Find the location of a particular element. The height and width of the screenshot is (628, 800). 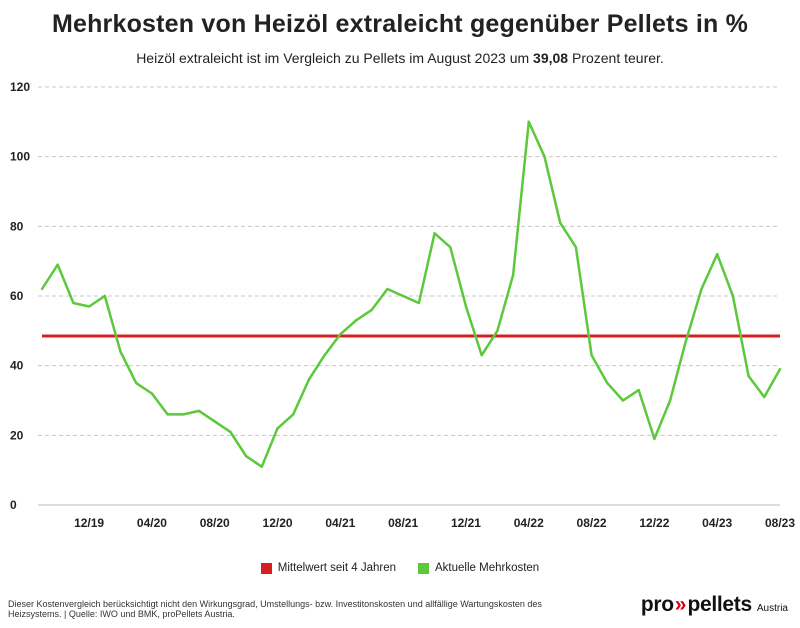

subtitle-value: 39,08 is located at coordinates (551, 58).